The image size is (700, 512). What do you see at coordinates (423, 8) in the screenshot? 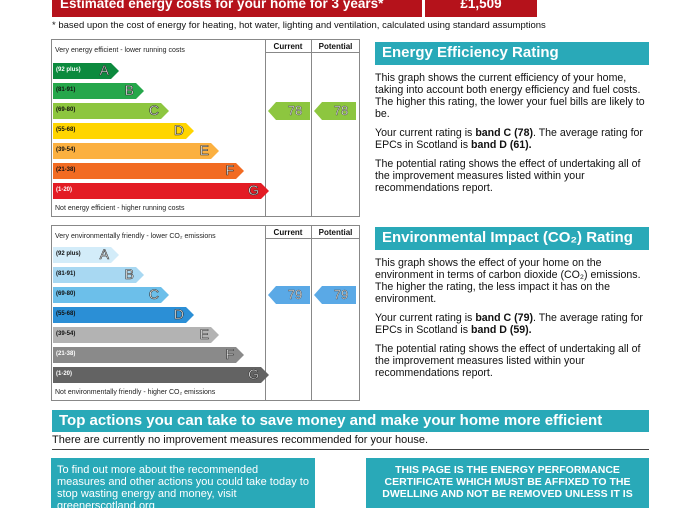
I see `cost-bar-divider` at bounding box center [423, 8].